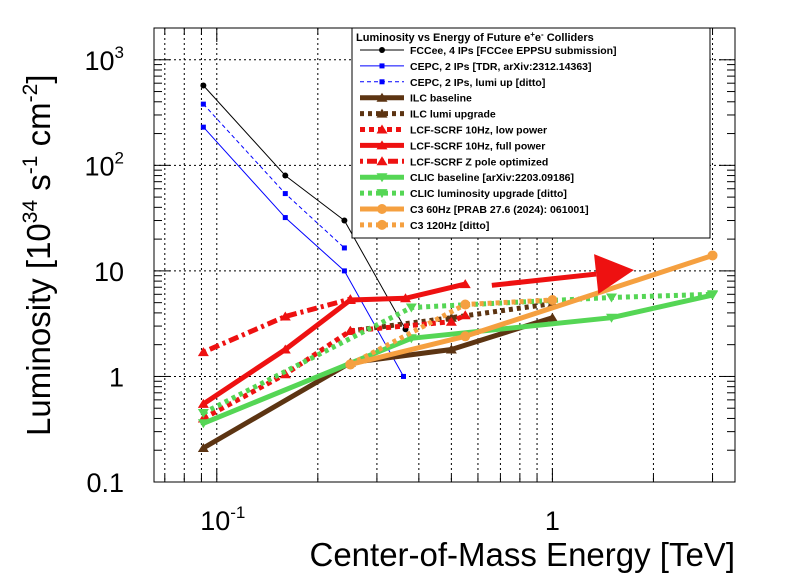  I want to click on legend-label: LCF-SCRF Z pole optimized, so click(479, 162).